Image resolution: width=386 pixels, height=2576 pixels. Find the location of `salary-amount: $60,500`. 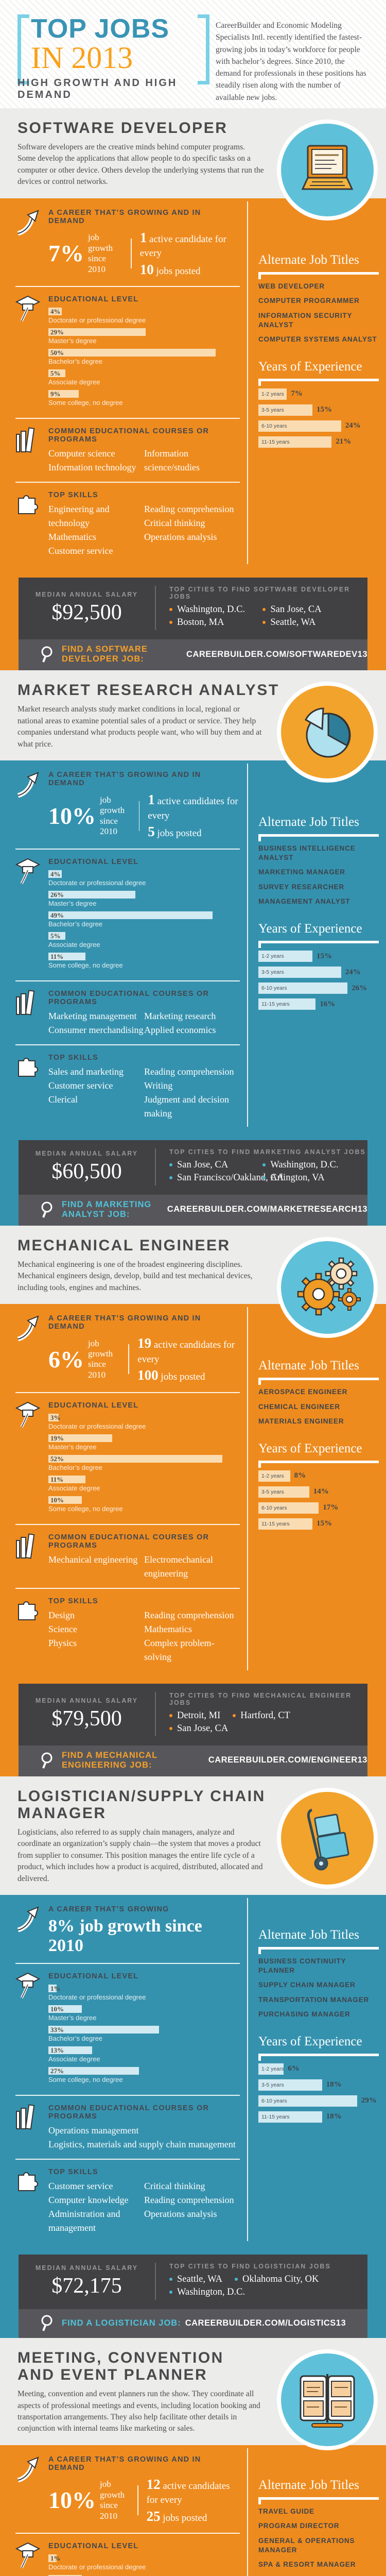

salary-amount: $60,500 is located at coordinates (87, 1171).